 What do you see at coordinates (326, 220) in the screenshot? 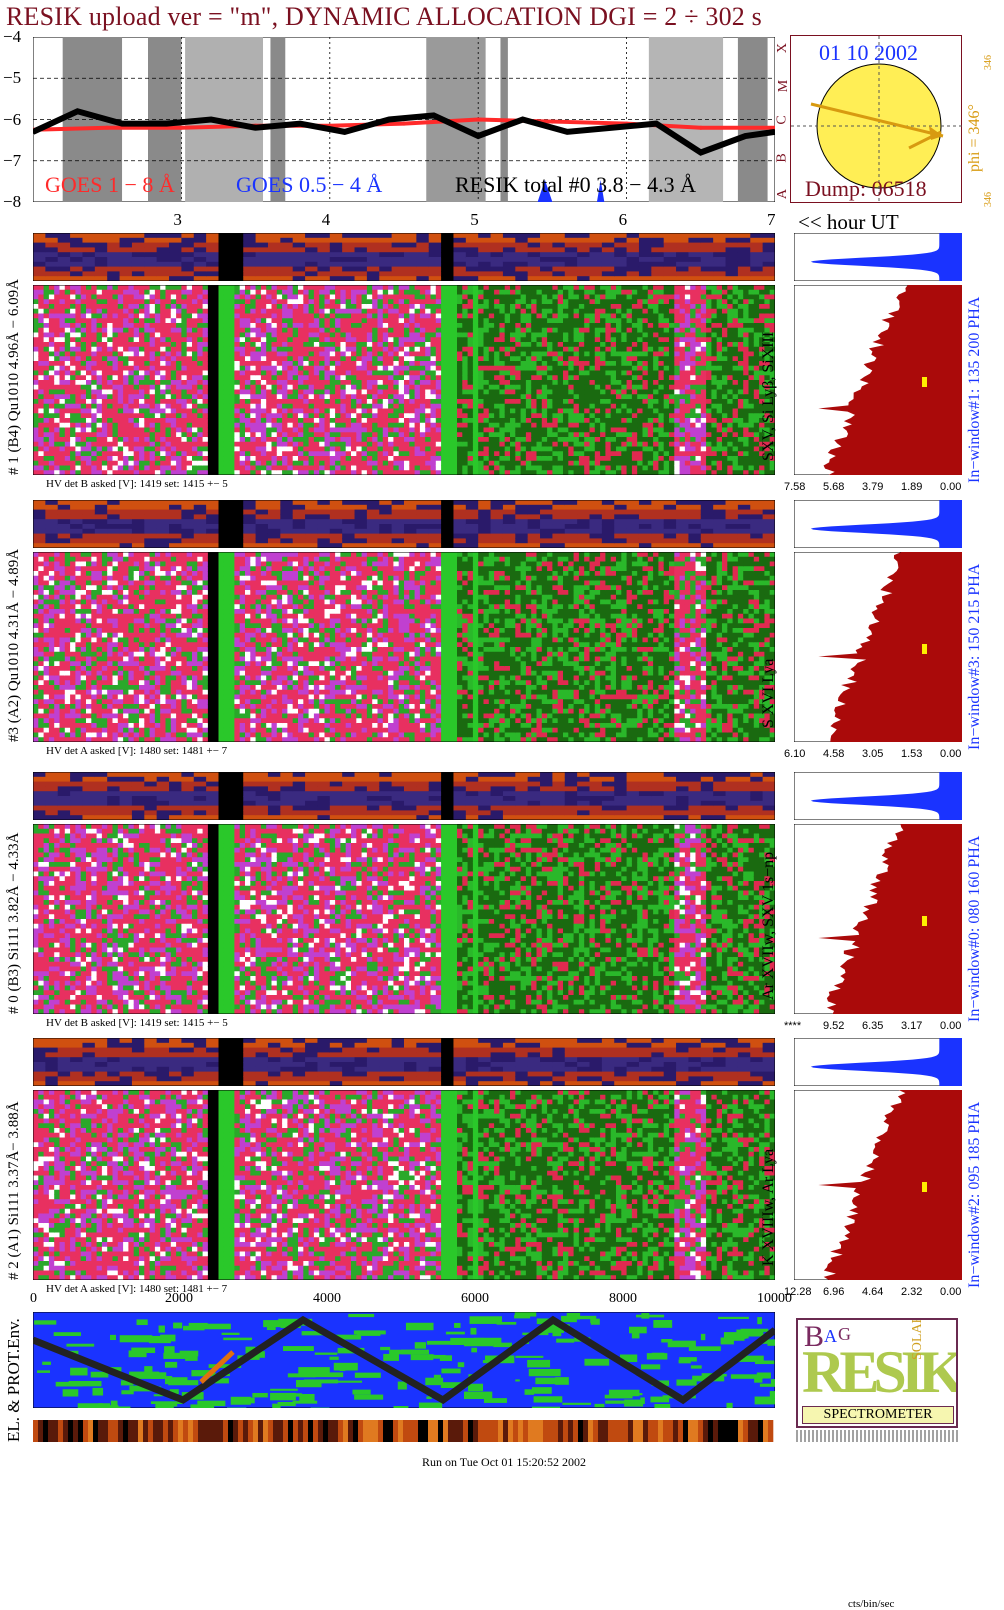
I see `hour-tick: 4` at bounding box center [326, 220].